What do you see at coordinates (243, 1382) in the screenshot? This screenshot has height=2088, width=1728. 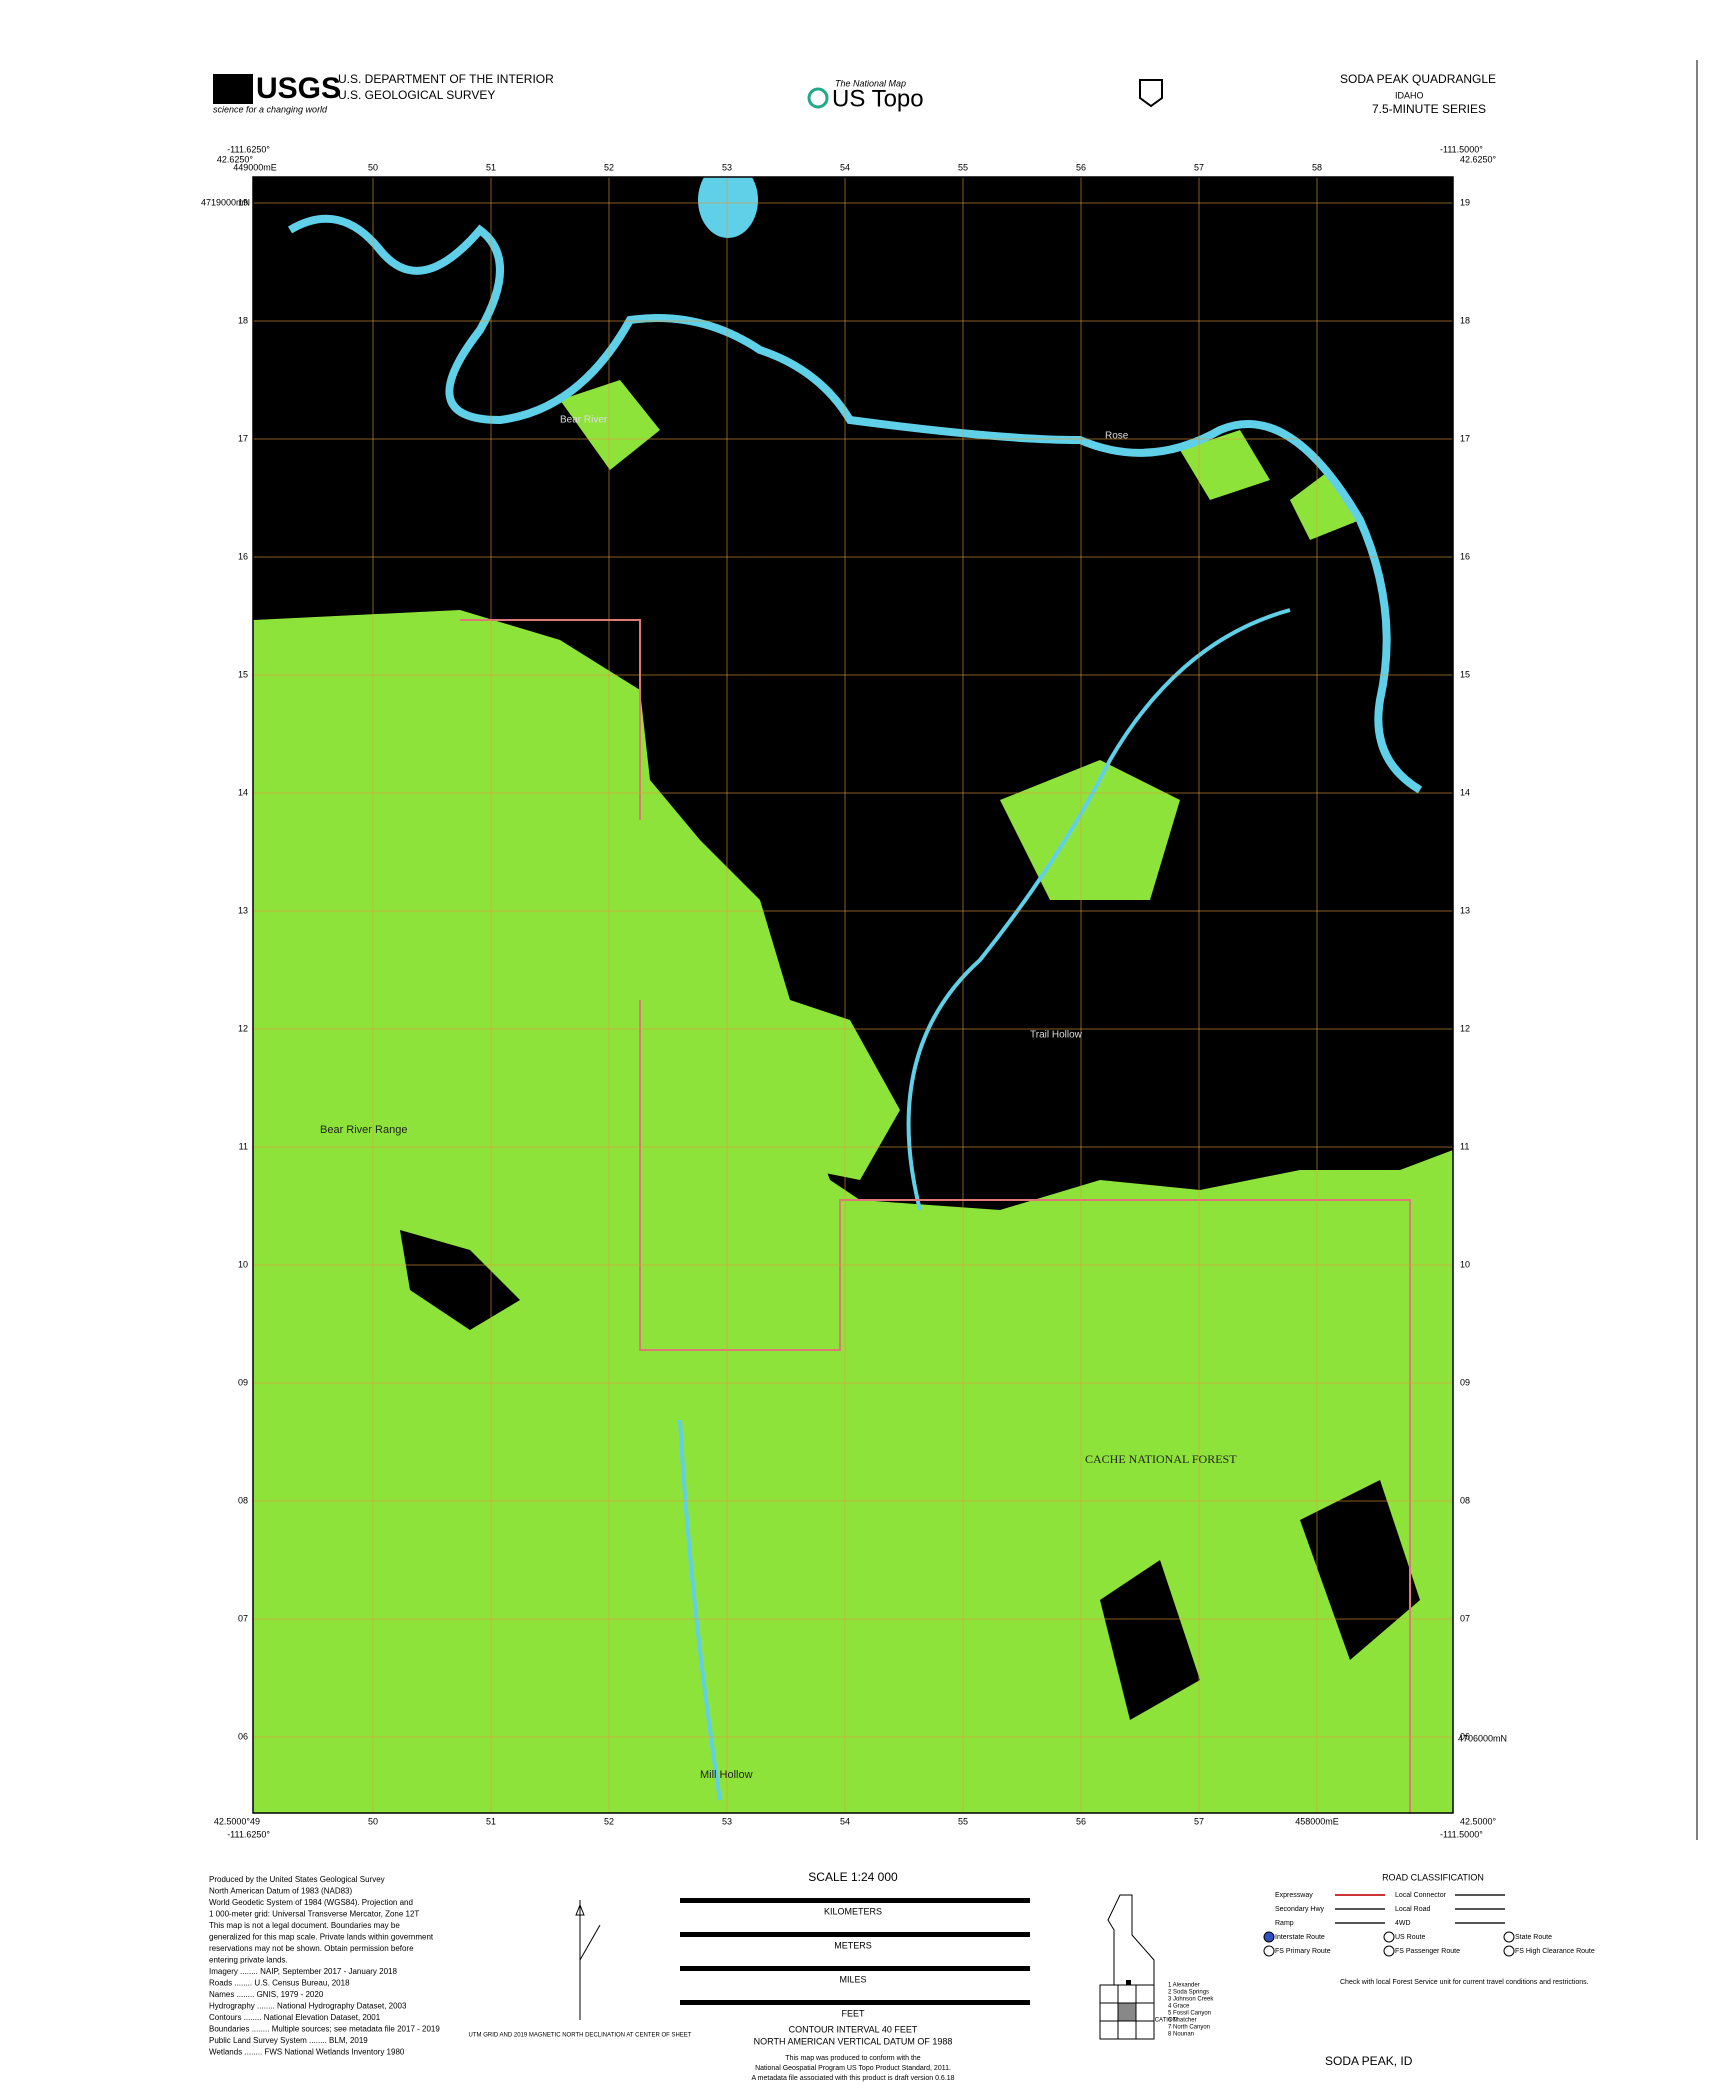 I see `grid-label: 09` at bounding box center [243, 1382].